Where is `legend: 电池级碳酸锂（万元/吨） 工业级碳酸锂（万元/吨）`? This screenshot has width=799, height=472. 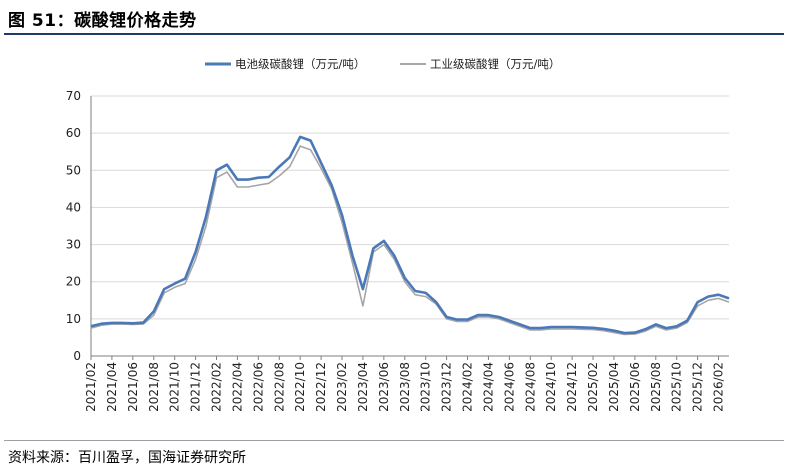
legend: 电池级碳酸锂（万元/吨） 工业级碳酸锂（万元/吨） is located at coordinates (382, 64).